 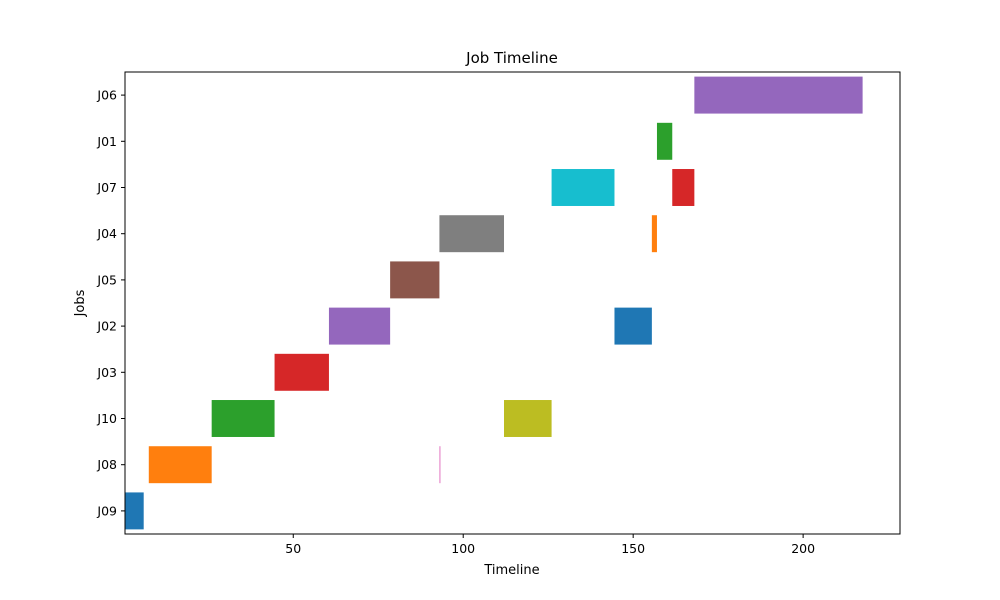 I want to click on y-tick-label-j10: J10, so click(x=106, y=418).